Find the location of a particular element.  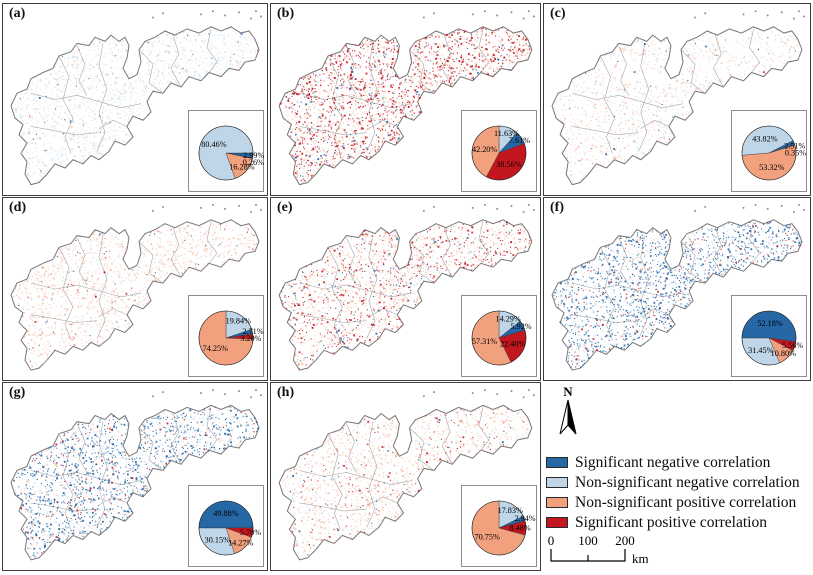

pie-inset-g: 49.88% 5.70% 14.27% 30.15% is located at coordinates (226, 526).